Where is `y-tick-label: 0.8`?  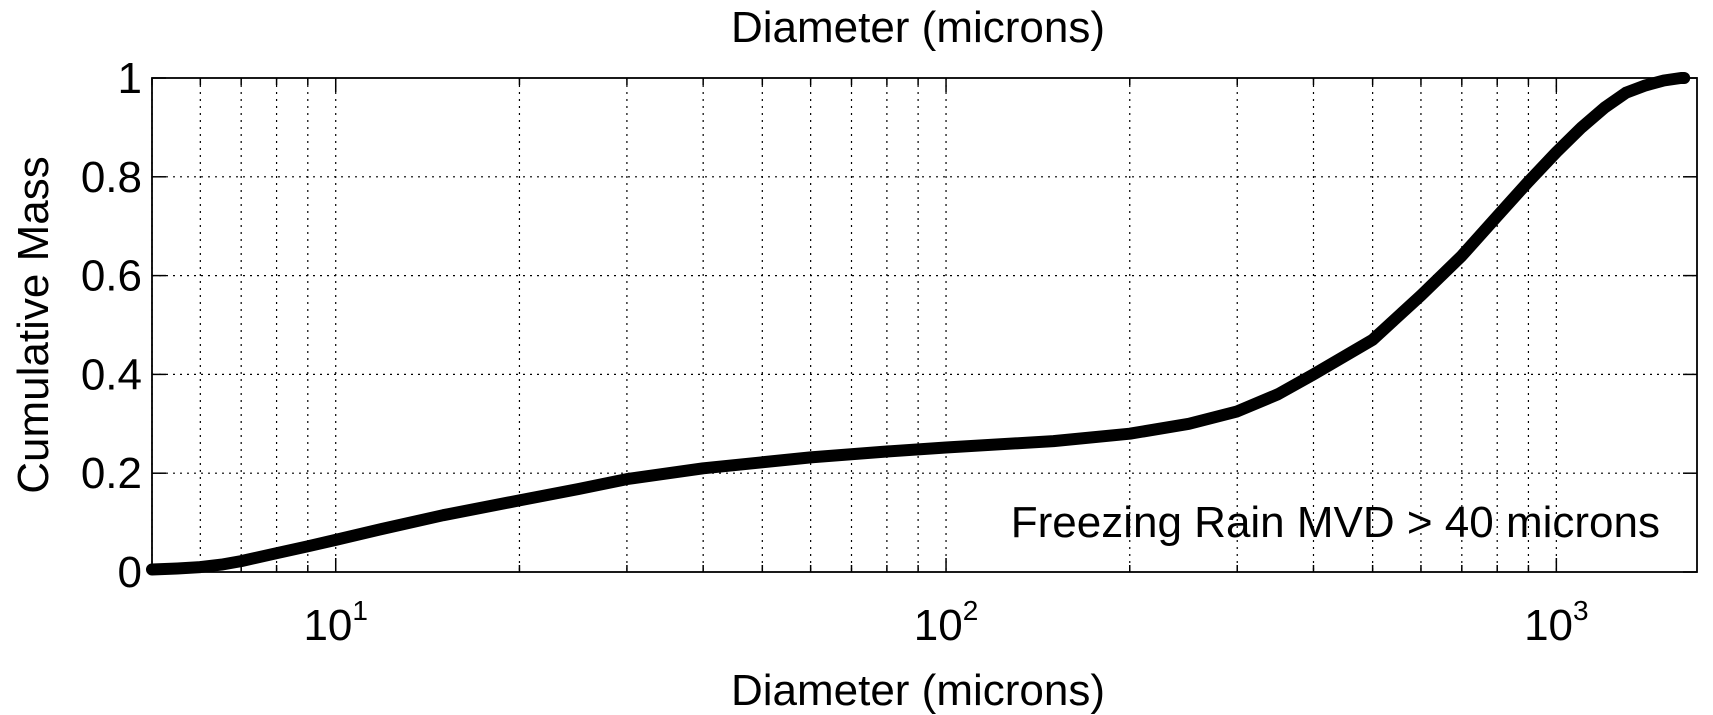
y-tick-label: 0.8 is located at coordinates (111, 177).